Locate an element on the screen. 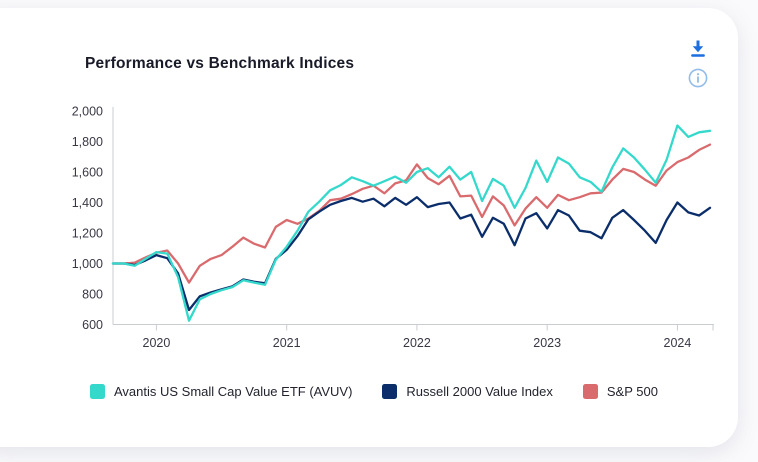 The height and width of the screenshot is (462, 758). x-axis-tick-label: 2021 is located at coordinates (287, 343).